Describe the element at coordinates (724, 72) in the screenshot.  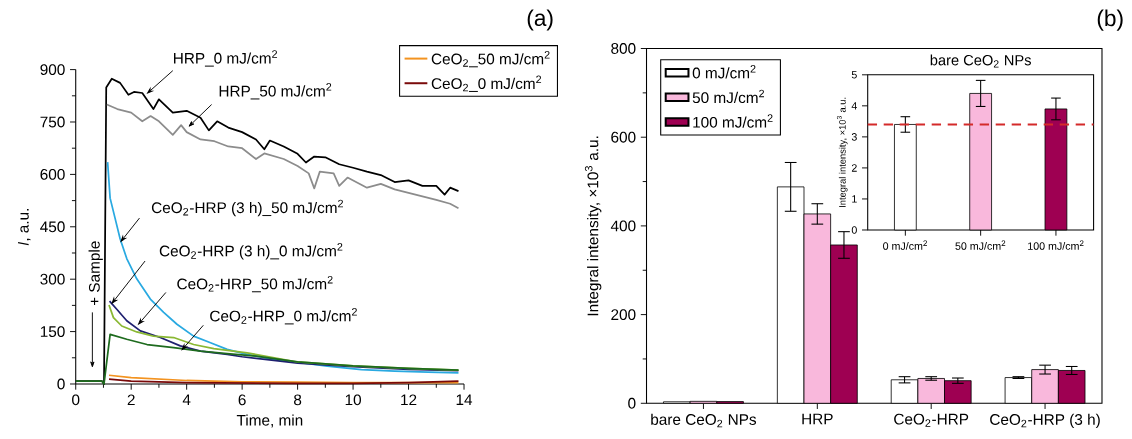
I see `legend-label: 0 mJ/cm$^{2}$` at that location.